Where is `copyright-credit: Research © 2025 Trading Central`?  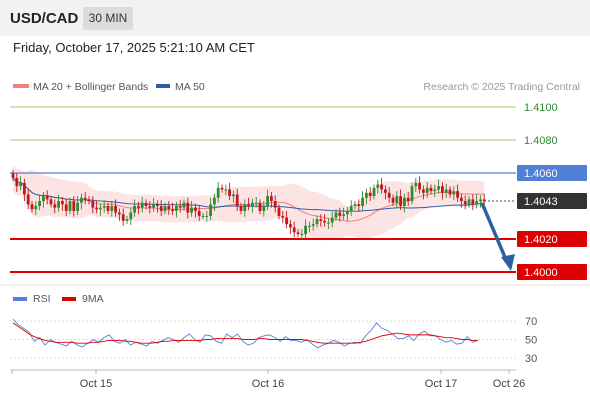 copyright-credit: Research © 2025 Trading Central is located at coordinates (501, 87).